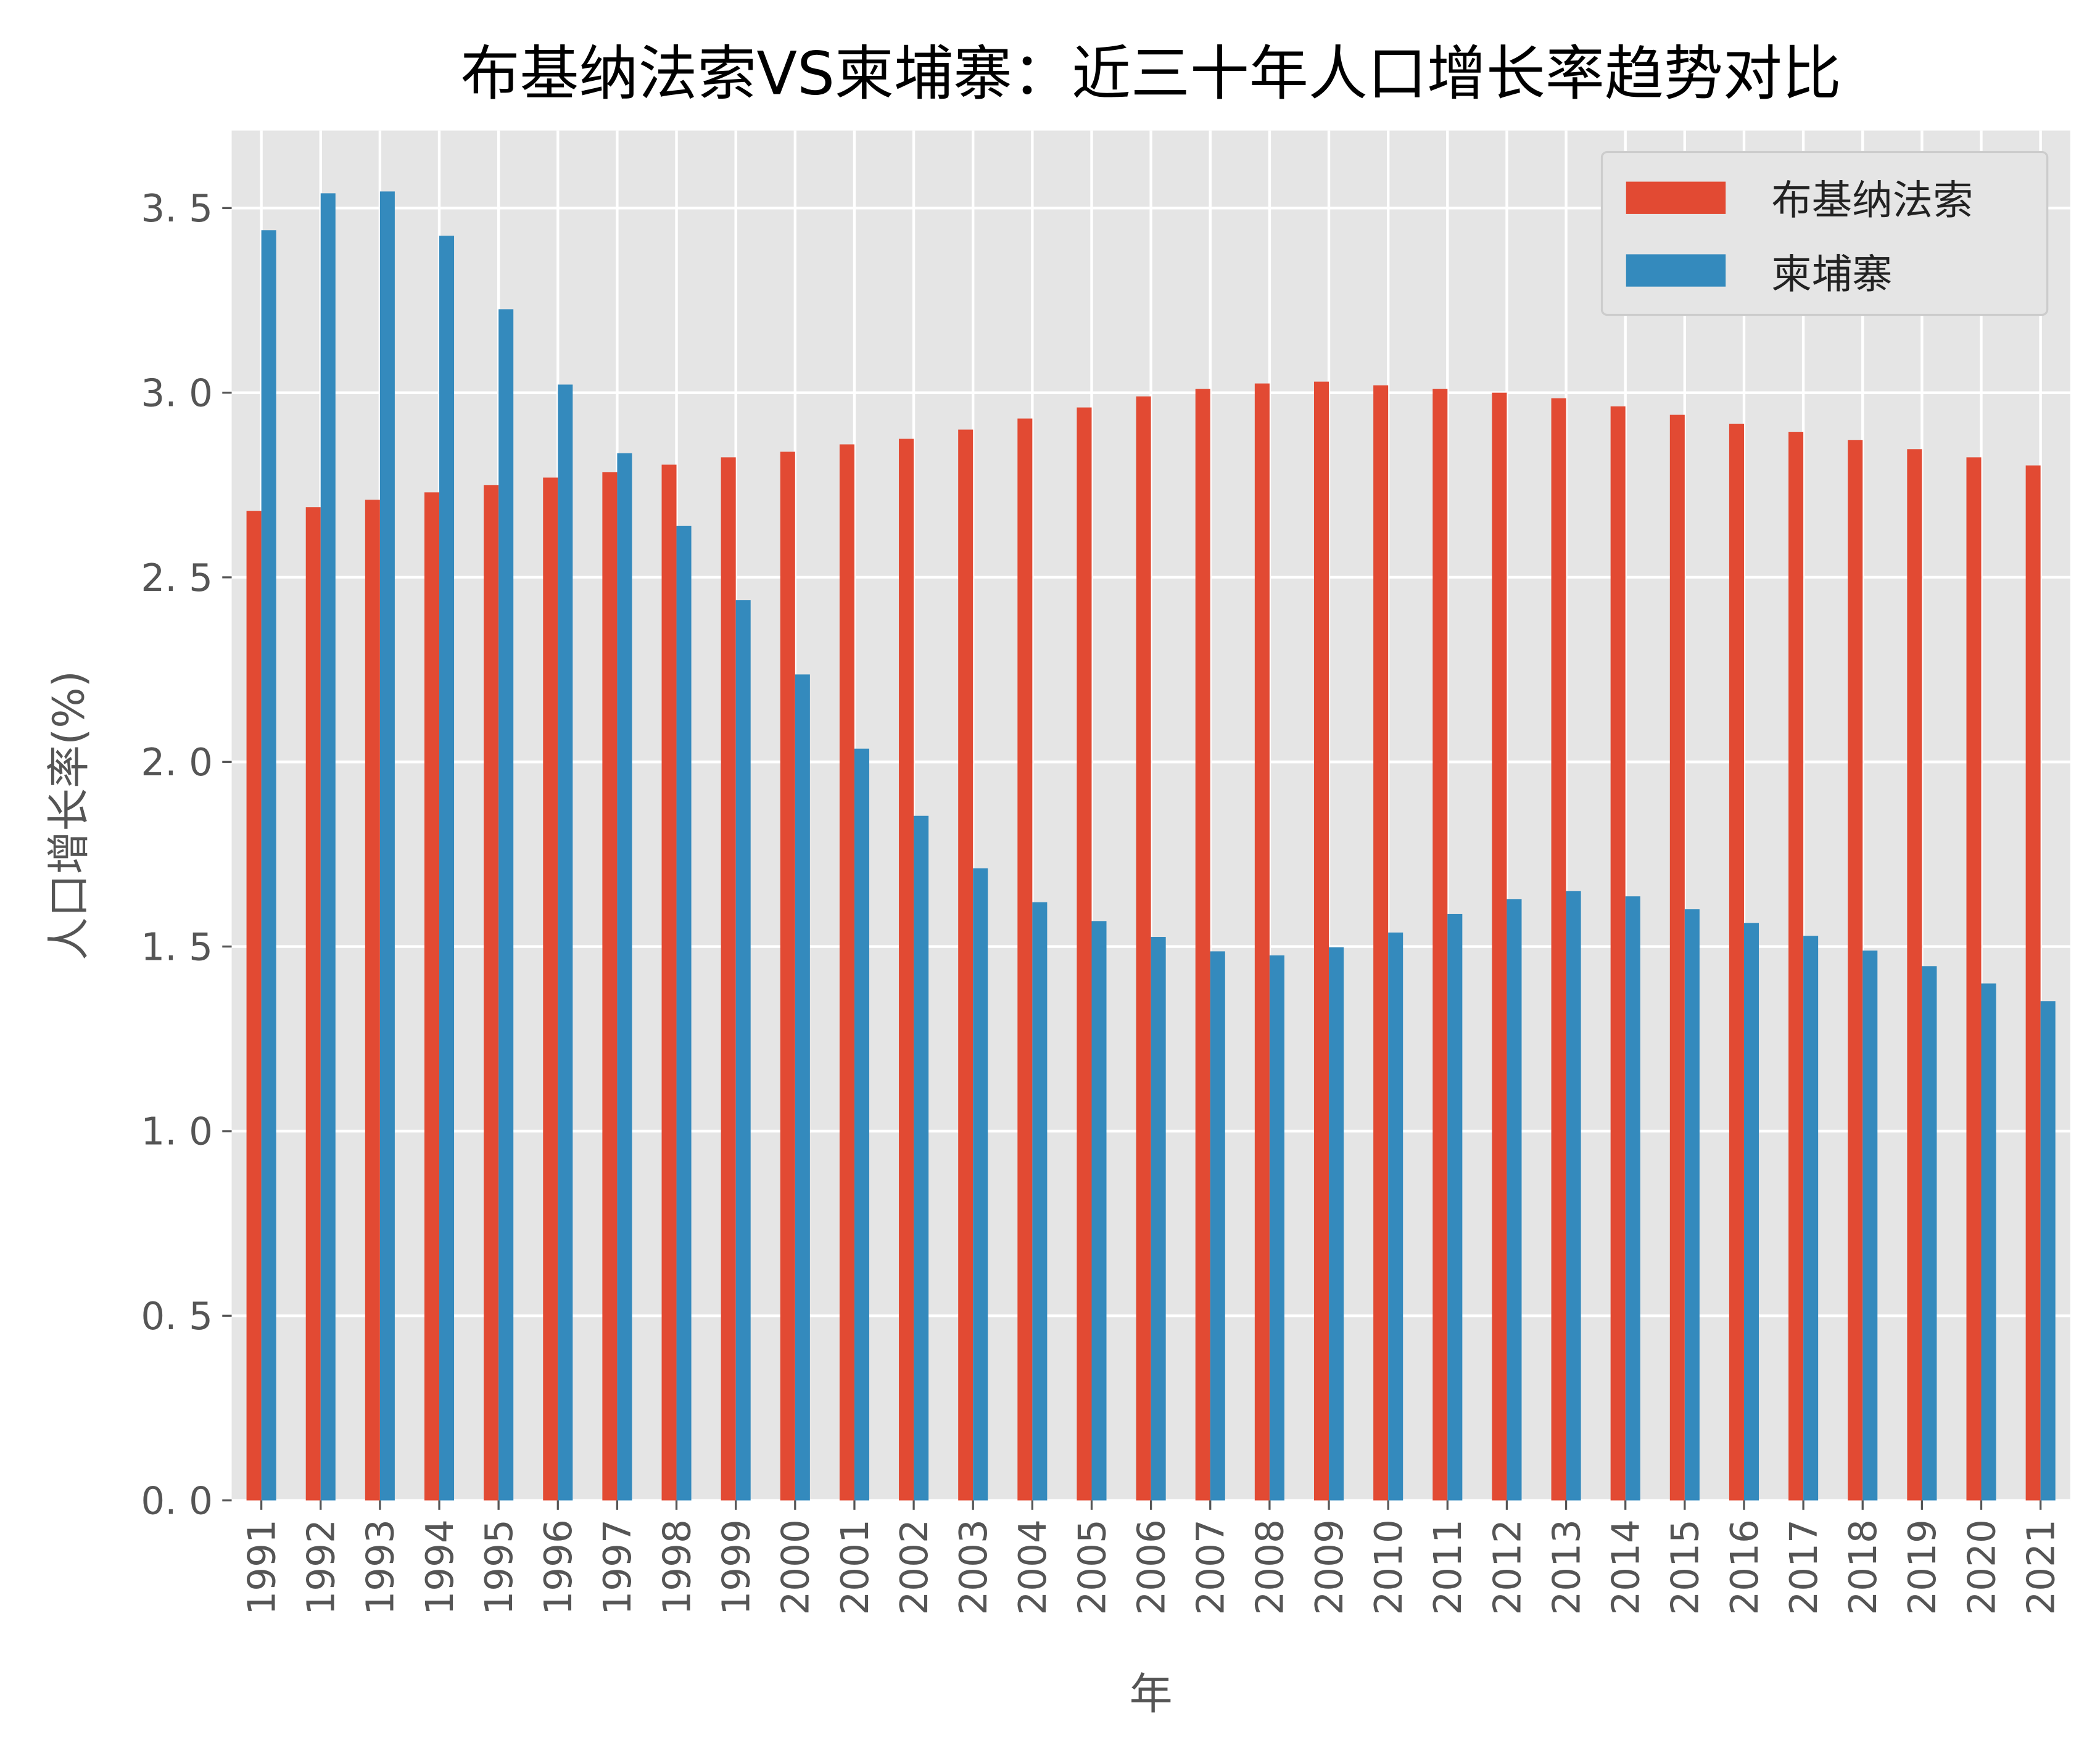 This screenshot has height=1748, width=2100. Describe the element at coordinates (1832, 274) in the screenshot. I see `legend-label-cambodia: 柬埔寨` at that location.